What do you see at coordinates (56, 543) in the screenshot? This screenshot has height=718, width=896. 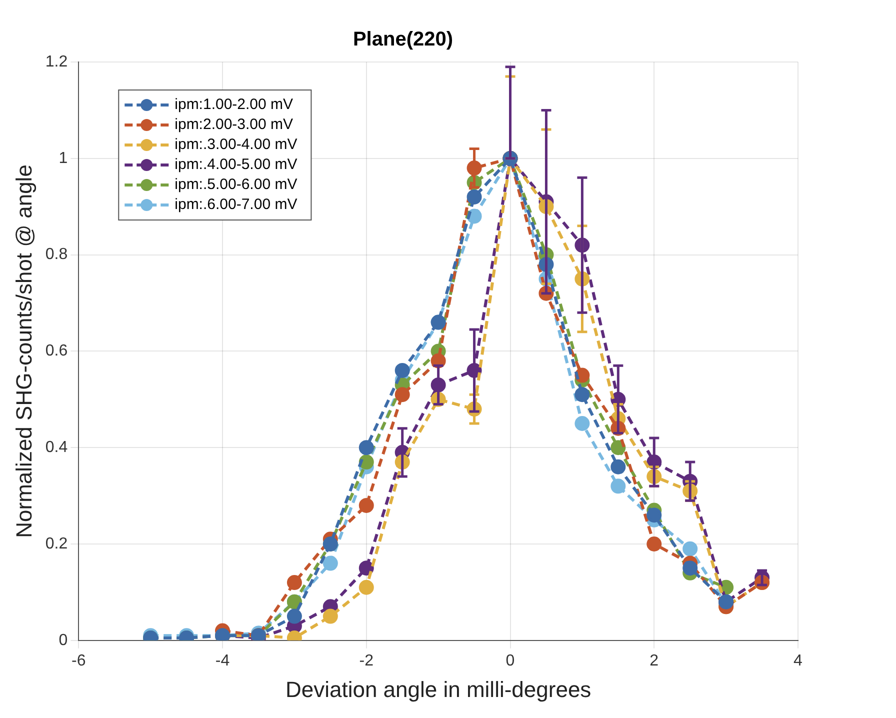 I see `y-tick-label: 0.2` at bounding box center [56, 543].